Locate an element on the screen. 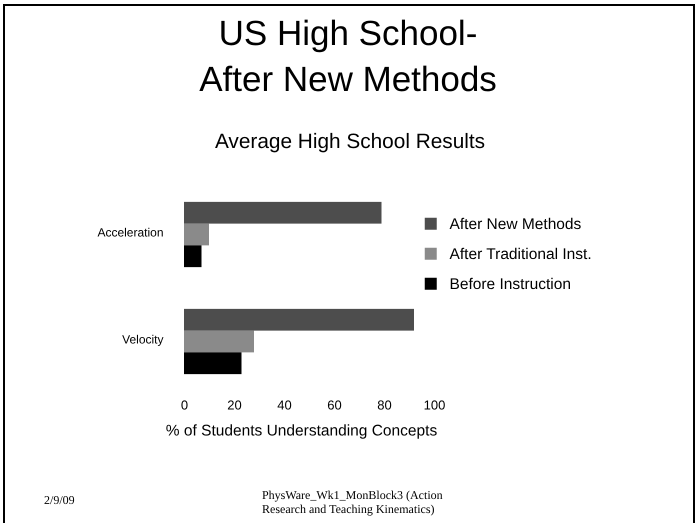 The image size is (696, 523). x-tick-label: 0 is located at coordinates (184, 405).